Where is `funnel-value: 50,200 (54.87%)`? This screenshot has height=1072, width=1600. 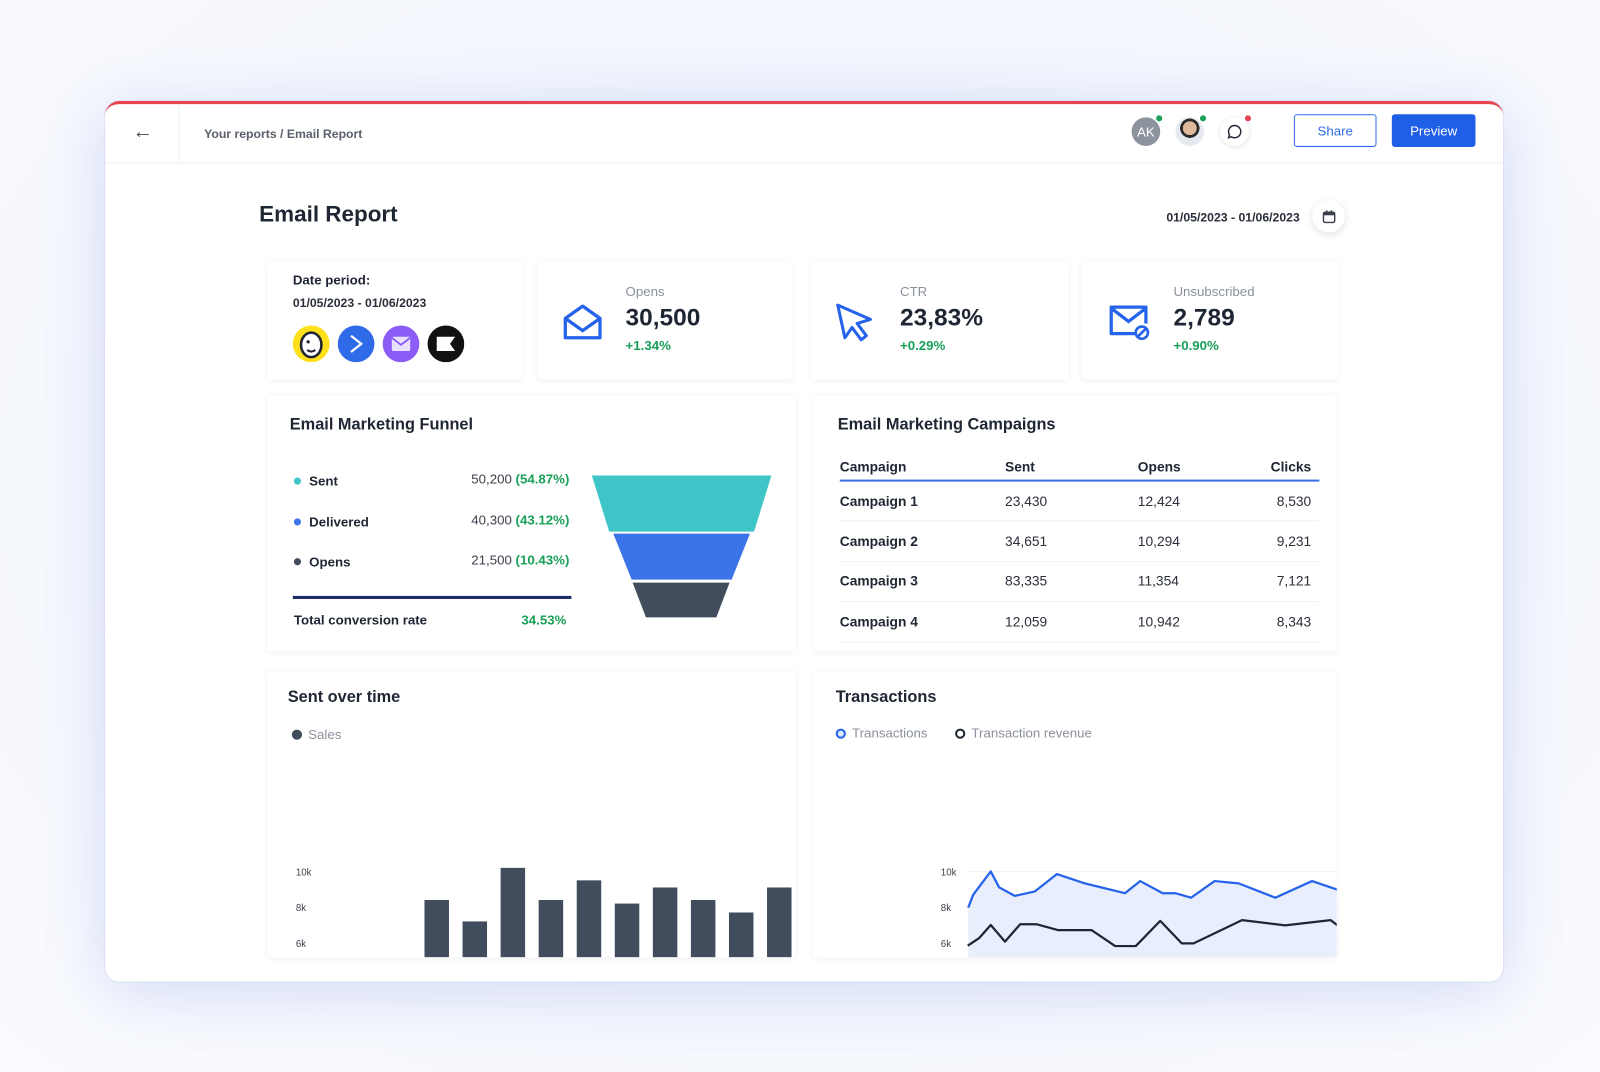 funnel-value: 50,200 (54.87%) is located at coordinates (520, 478).